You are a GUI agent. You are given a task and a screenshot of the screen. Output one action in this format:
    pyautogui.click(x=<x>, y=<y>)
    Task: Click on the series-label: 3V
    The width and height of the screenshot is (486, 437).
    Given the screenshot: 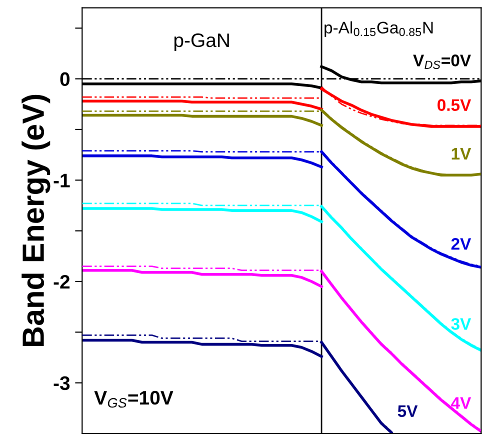 What is the action you would take?
    pyautogui.click(x=461, y=324)
    